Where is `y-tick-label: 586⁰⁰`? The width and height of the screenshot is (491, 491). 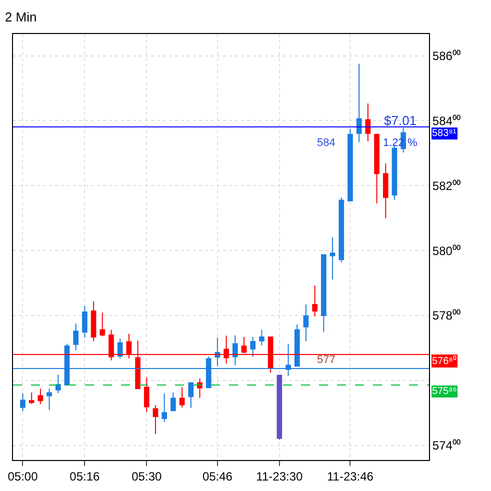 y-tick-label: 586⁰⁰ is located at coordinates (446, 55).